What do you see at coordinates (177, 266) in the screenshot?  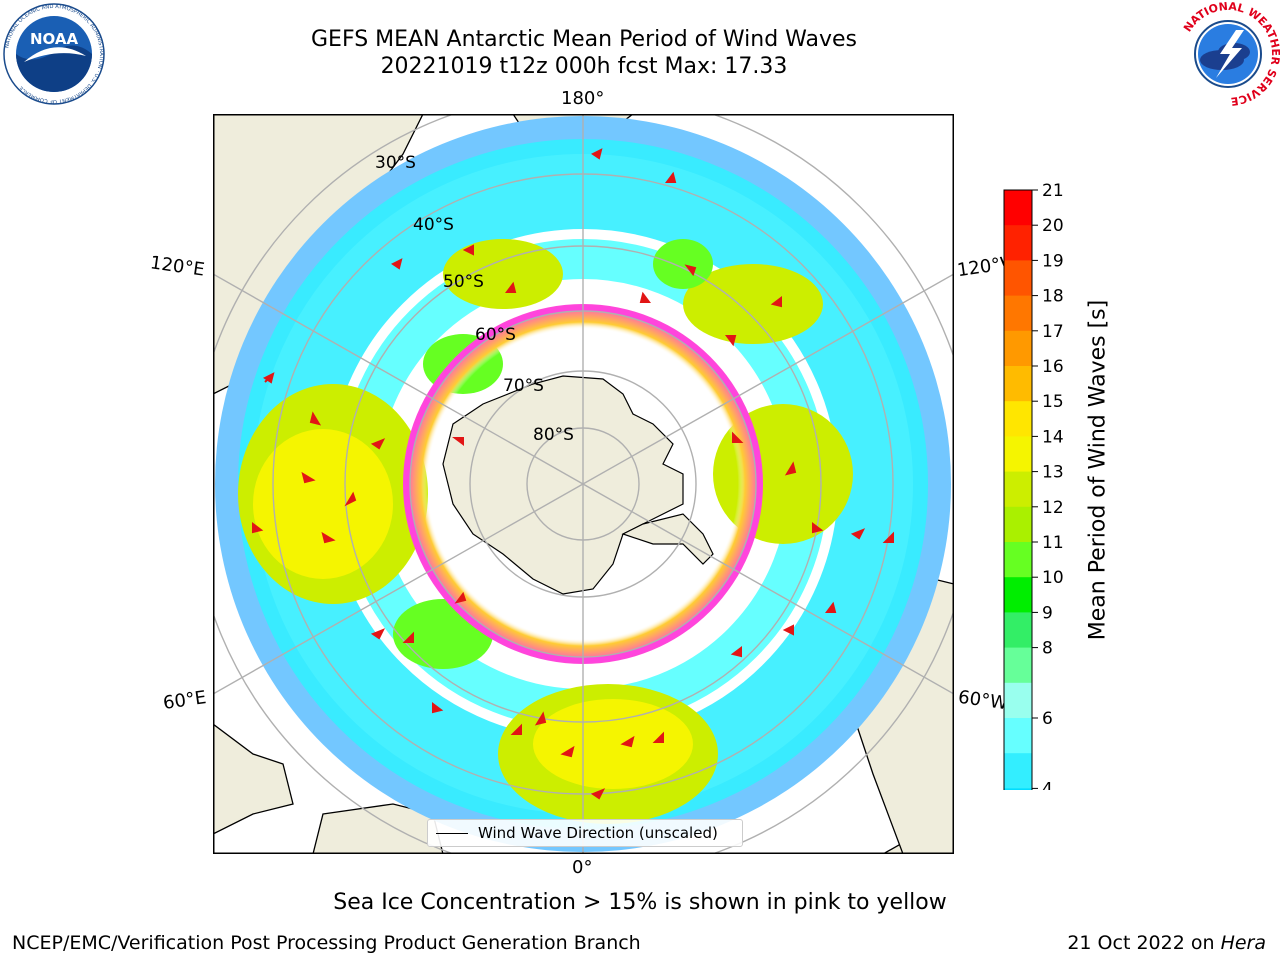 I see `lon-label-120e: 120°E` at bounding box center [177, 266].